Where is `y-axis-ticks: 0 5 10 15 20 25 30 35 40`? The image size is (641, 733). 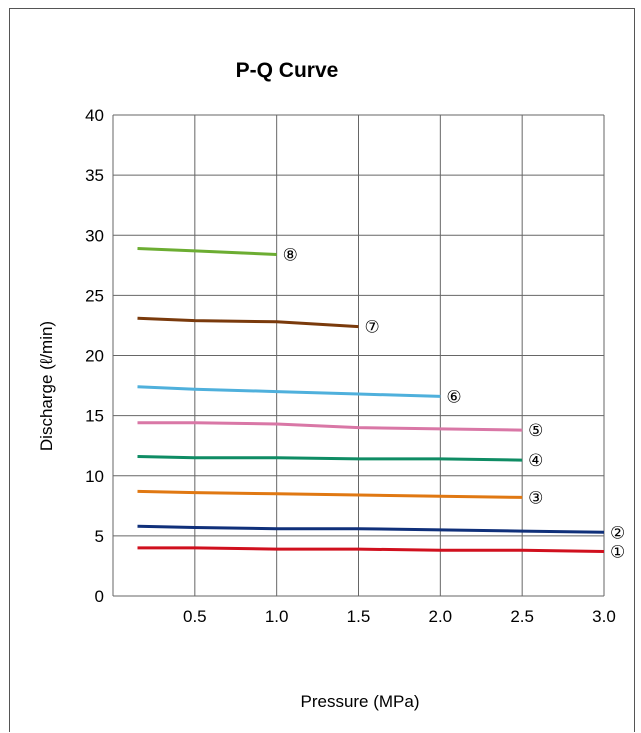 y-axis-ticks: 0 5 10 15 20 25 30 35 40 is located at coordinates (94, 356).